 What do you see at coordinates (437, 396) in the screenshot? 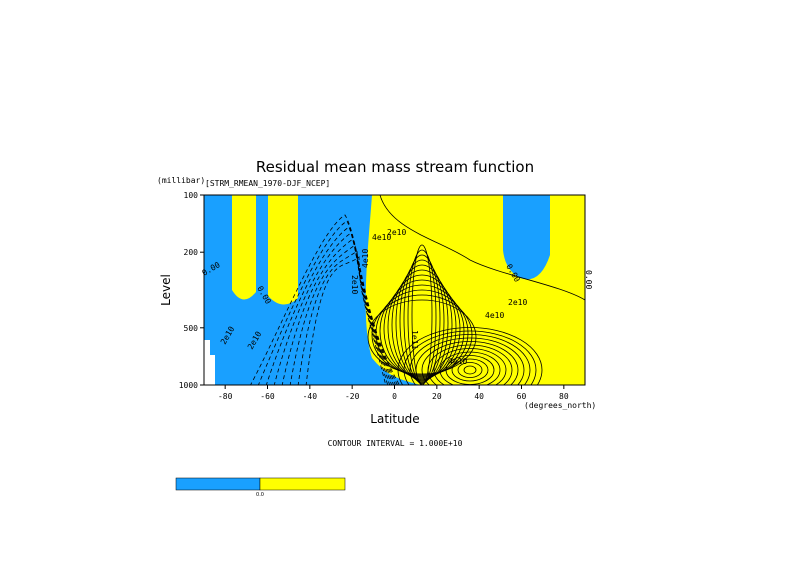
I see `x-tick-label: 20` at bounding box center [437, 396].